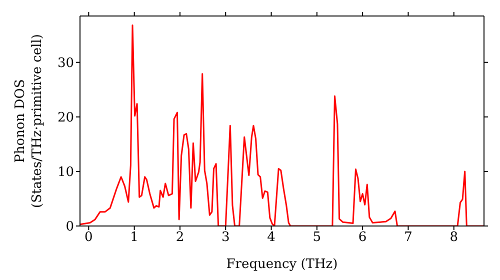  I want to click on x-tick-label: 1, so click(134, 238).